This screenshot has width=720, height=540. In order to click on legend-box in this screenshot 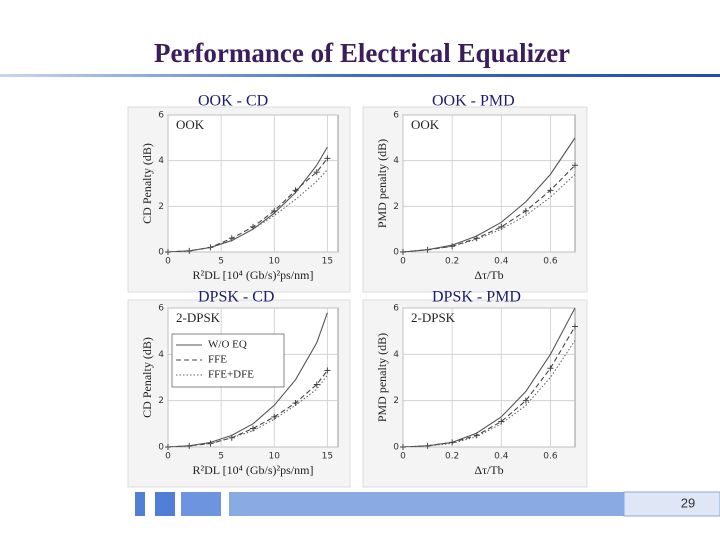, I will do `click(228, 360)`.